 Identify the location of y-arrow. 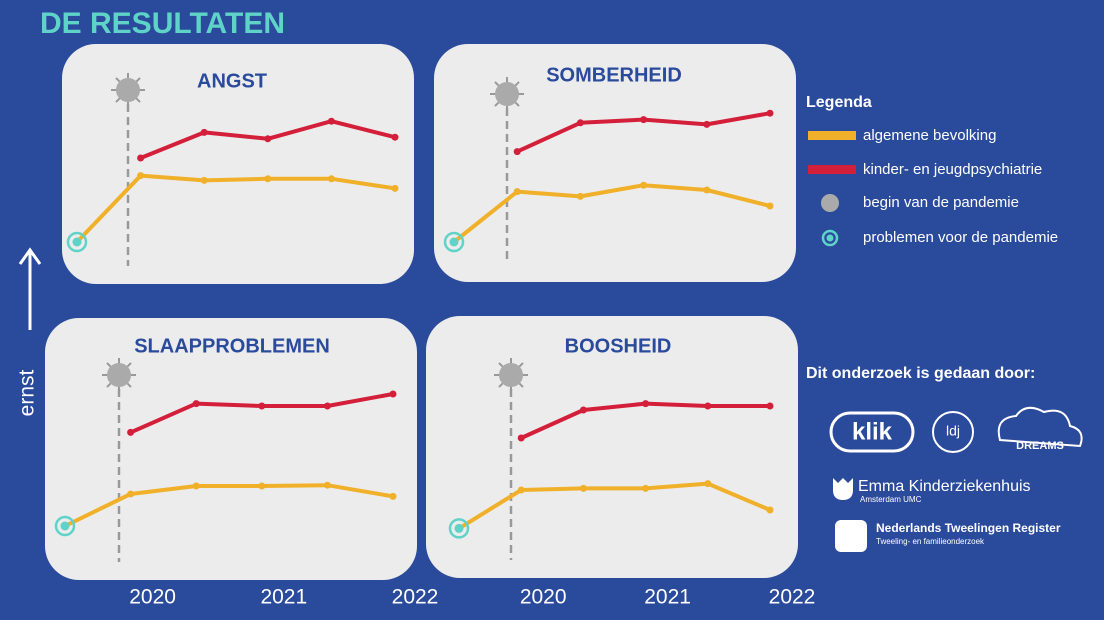
(30, 288).